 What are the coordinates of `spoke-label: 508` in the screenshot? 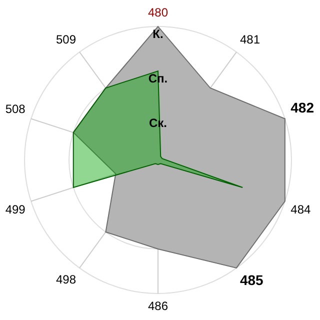 It's located at (15, 109).